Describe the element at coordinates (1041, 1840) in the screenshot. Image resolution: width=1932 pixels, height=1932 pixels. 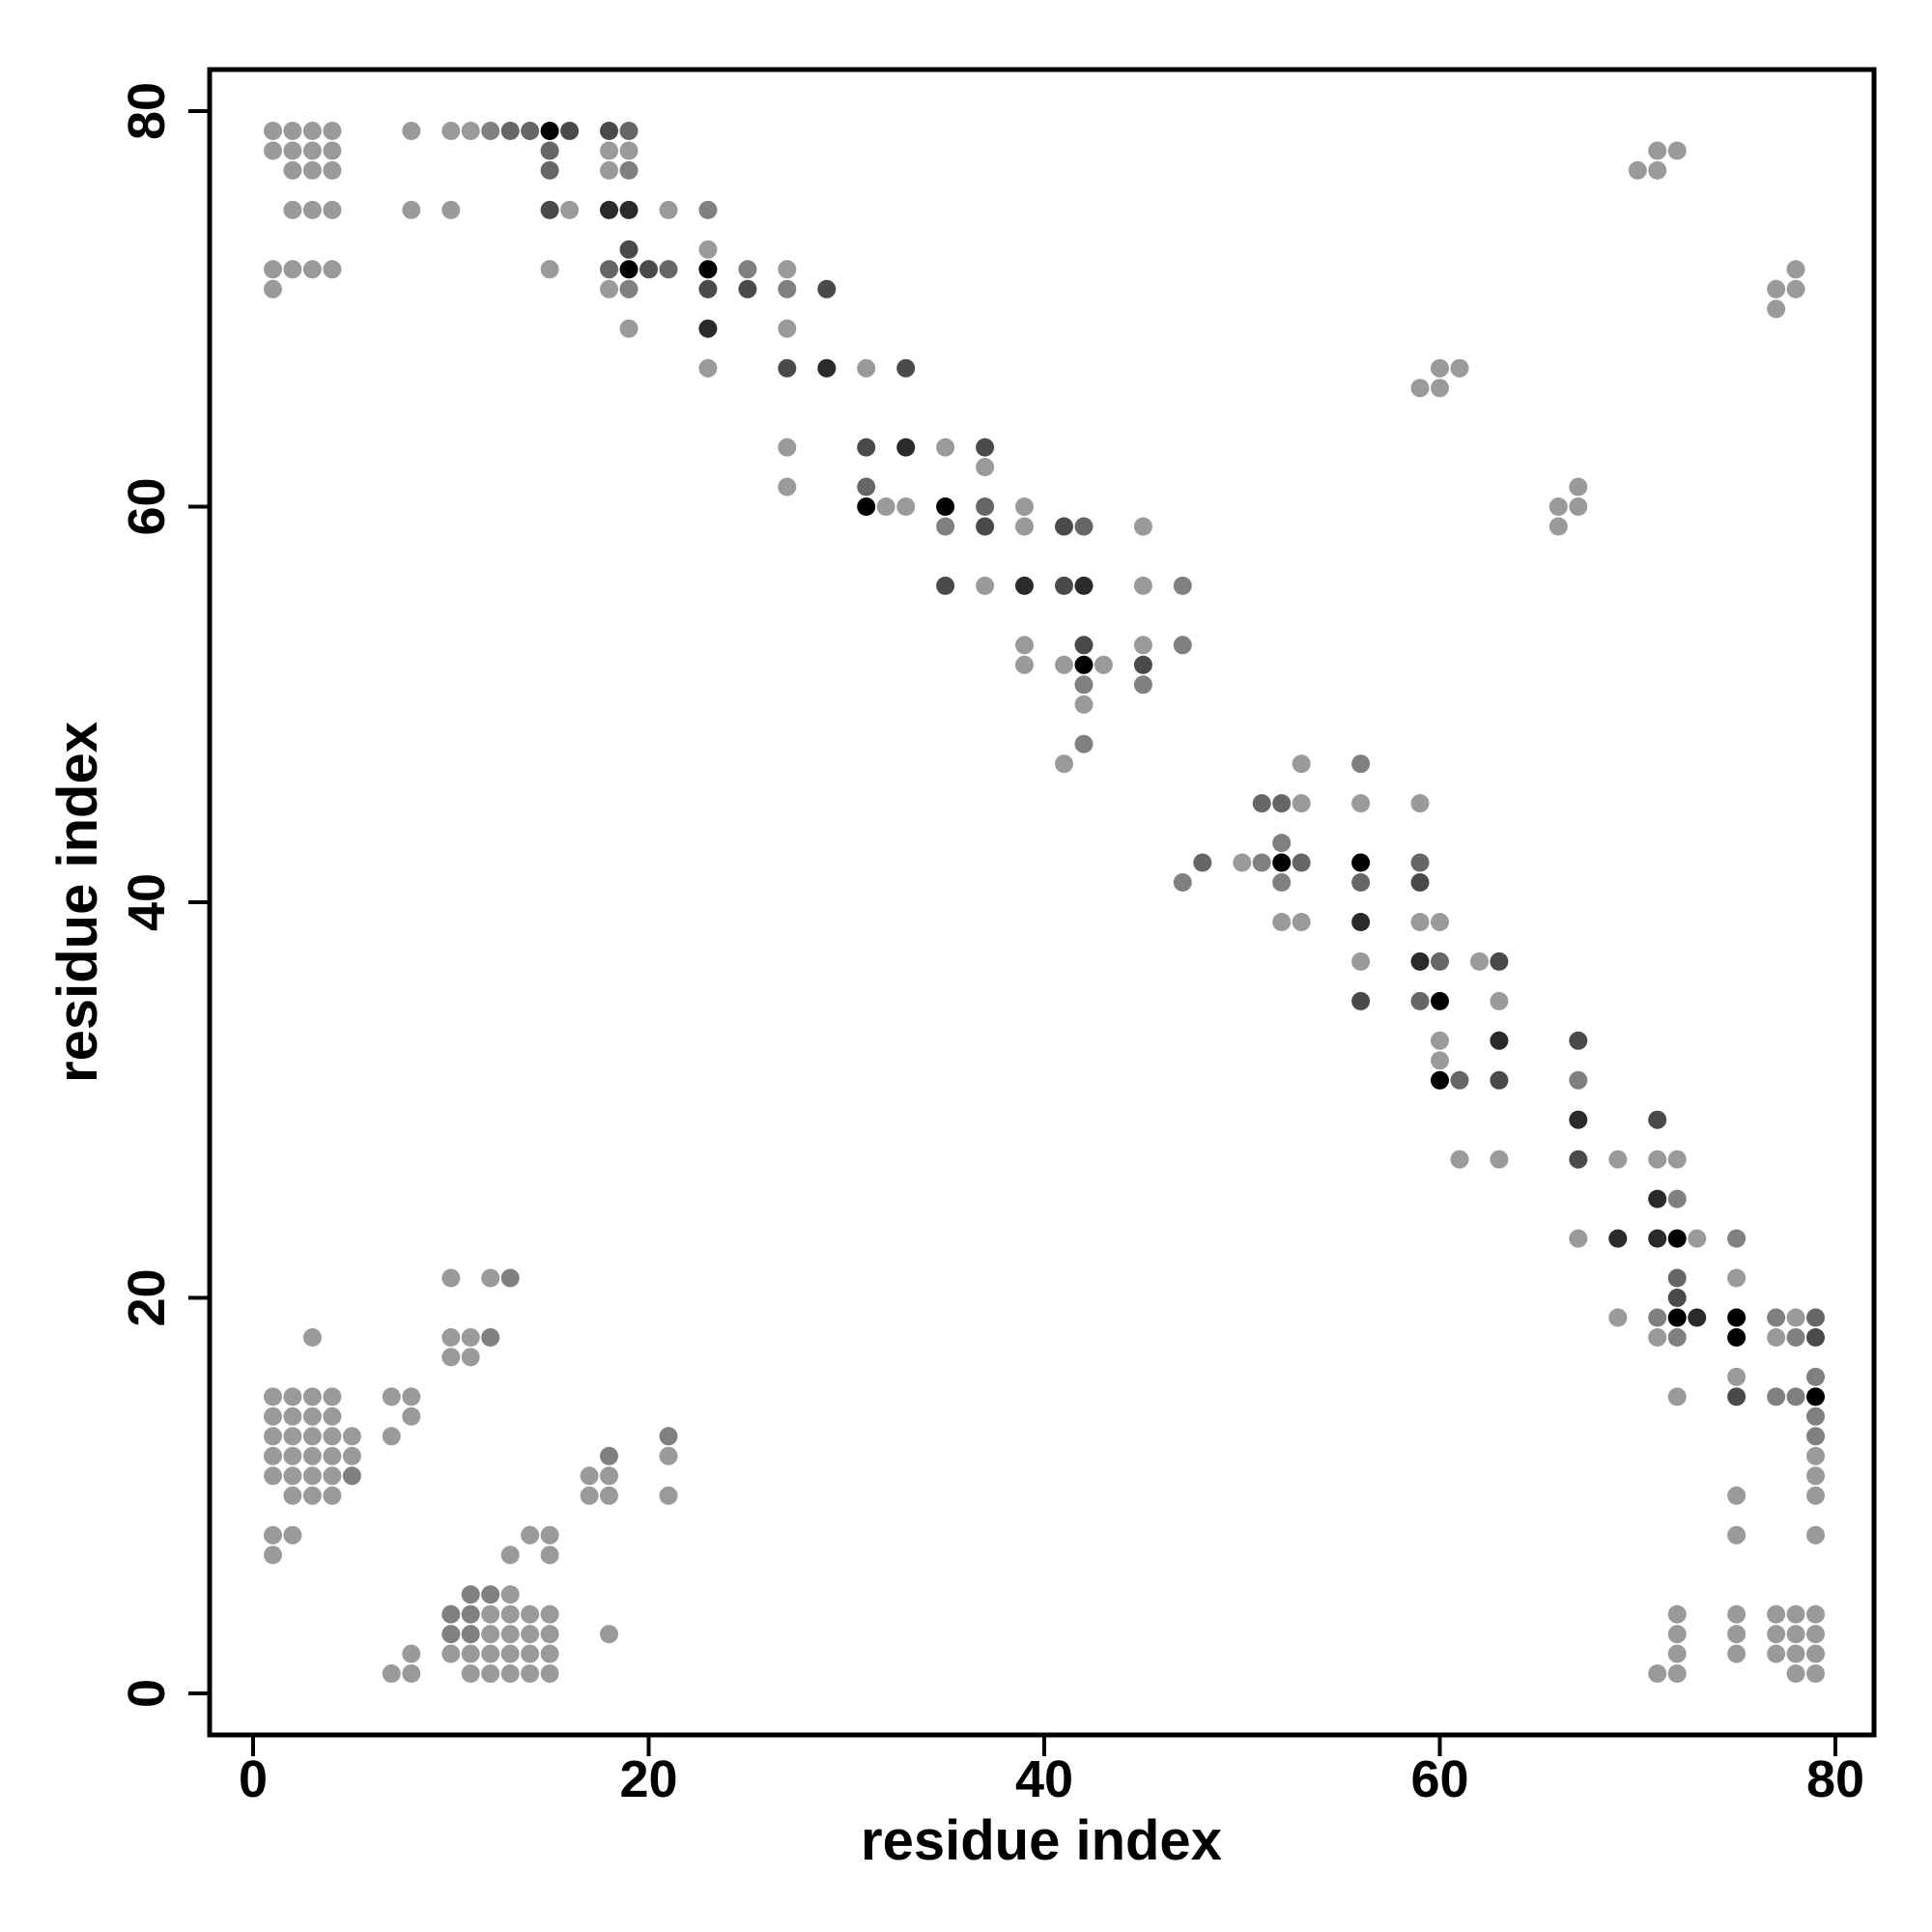
I see `x-axis-title: residue index` at that location.